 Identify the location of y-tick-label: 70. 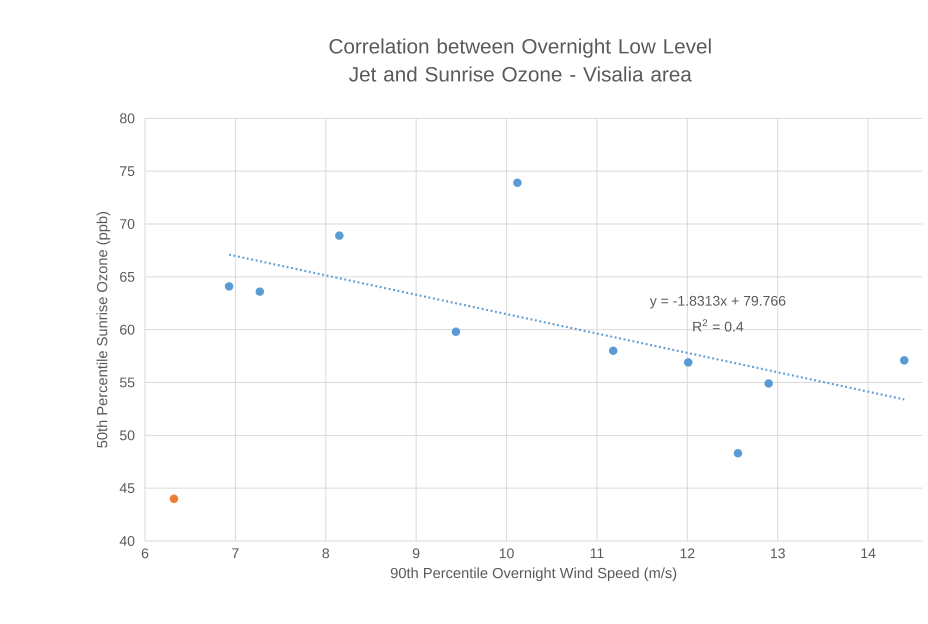
(127, 224).